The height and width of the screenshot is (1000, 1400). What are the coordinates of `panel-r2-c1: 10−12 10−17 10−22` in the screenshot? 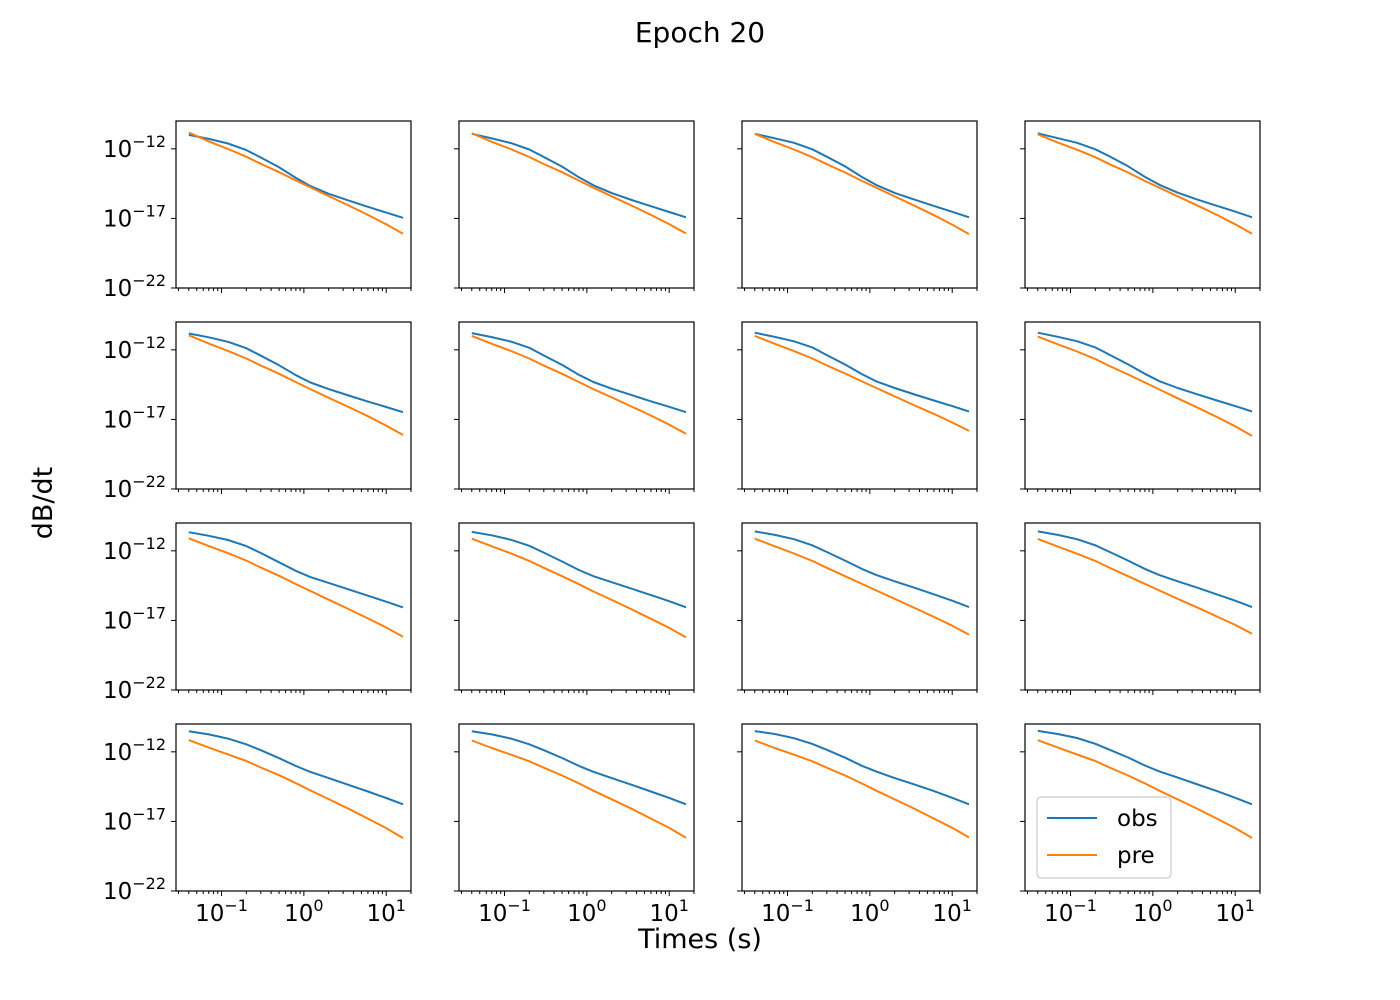 It's located at (257, 412).